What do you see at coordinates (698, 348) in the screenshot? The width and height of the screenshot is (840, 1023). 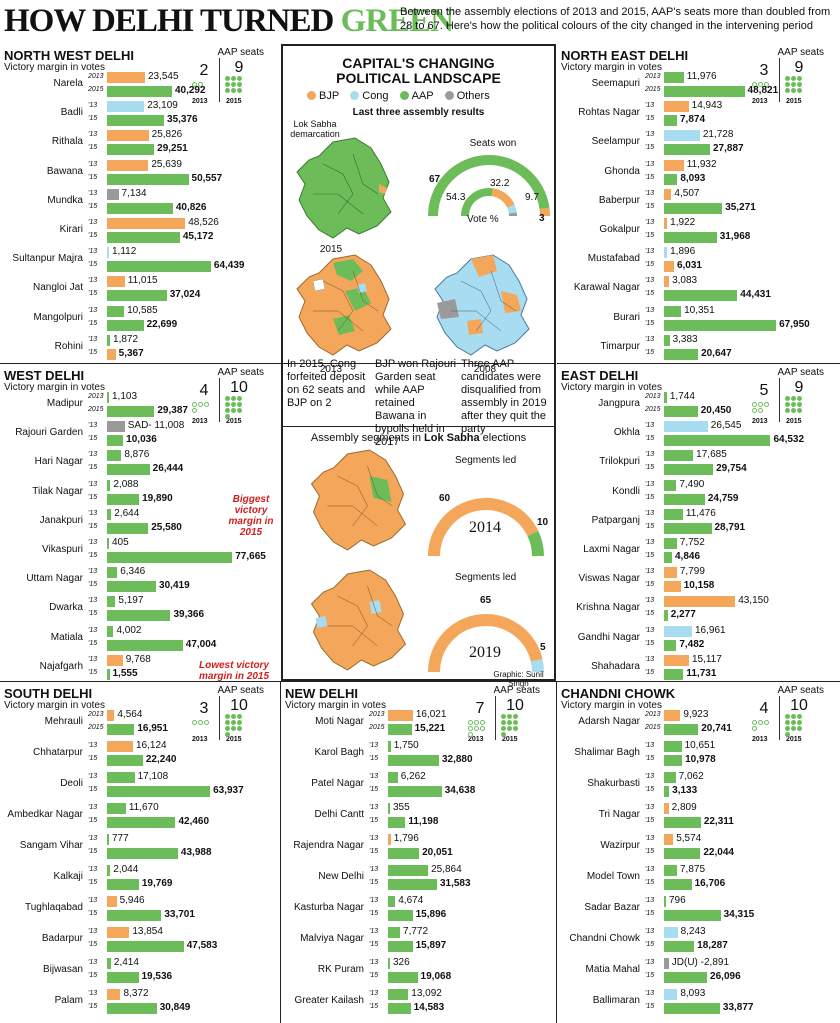 I see `constituency-row: Timarpur '13 '15 3,383 20,647` at bounding box center [698, 348].